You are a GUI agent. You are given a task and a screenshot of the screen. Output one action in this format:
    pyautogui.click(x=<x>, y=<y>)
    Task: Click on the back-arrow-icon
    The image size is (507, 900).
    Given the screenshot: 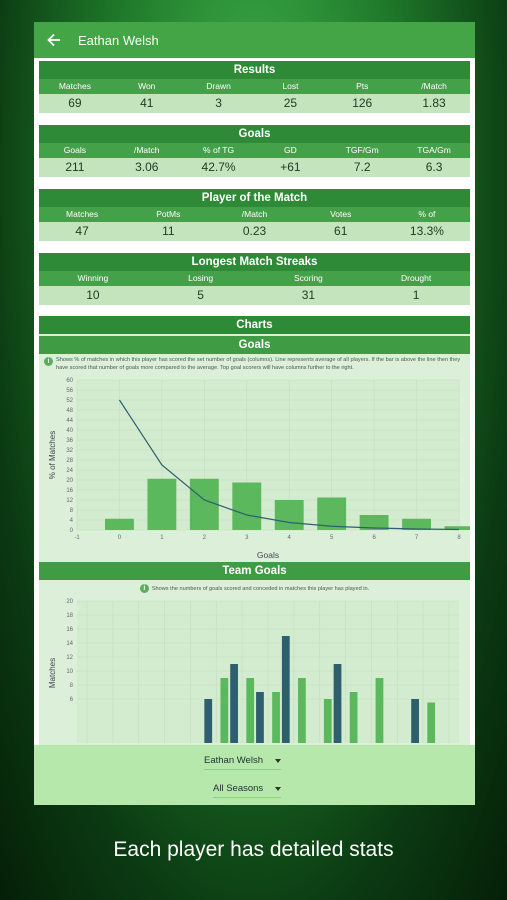 What is the action you would take?
    pyautogui.click(x=54, y=40)
    